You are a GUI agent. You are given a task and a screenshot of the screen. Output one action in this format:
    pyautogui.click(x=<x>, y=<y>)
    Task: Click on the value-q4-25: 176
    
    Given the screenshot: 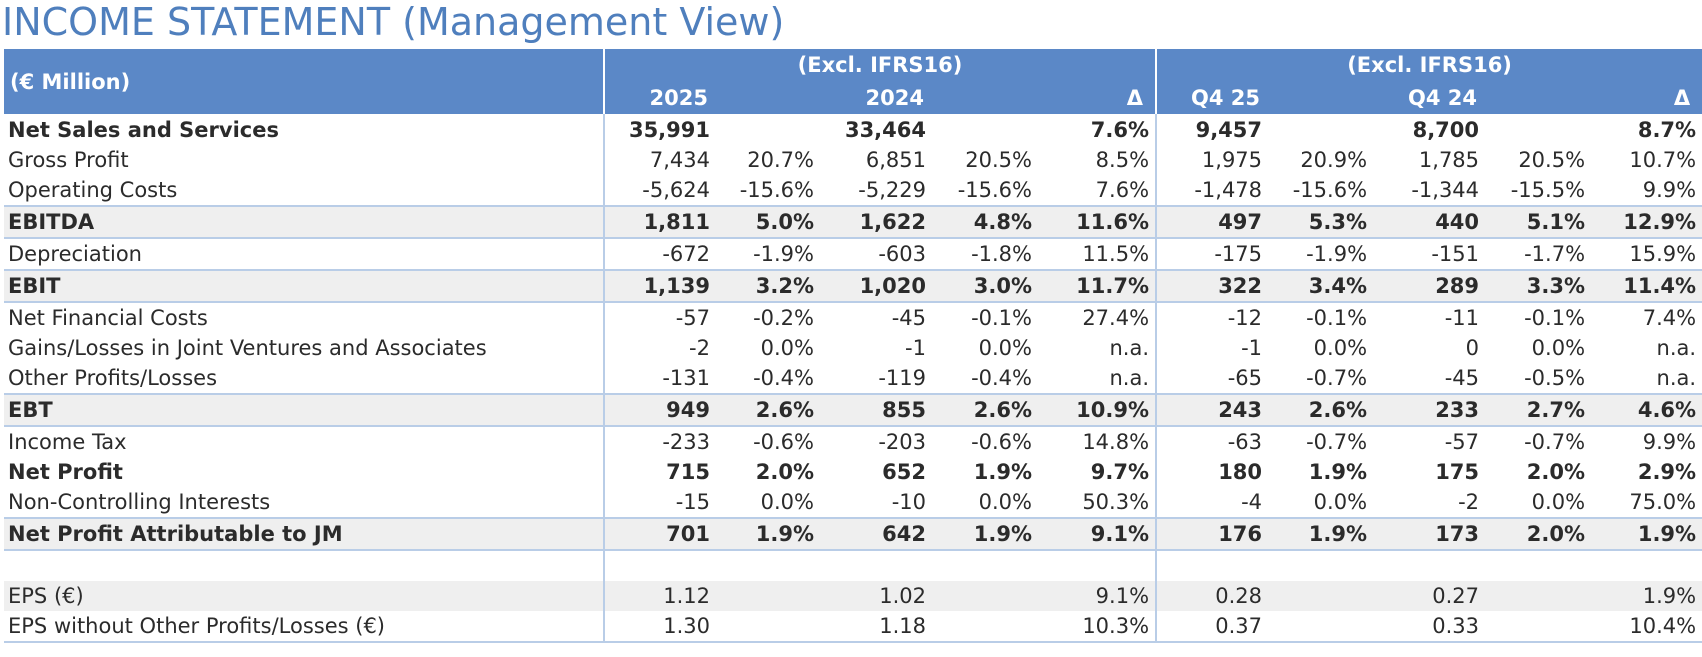 What is the action you would take?
    pyautogui.click(x=1212, y=533)
    